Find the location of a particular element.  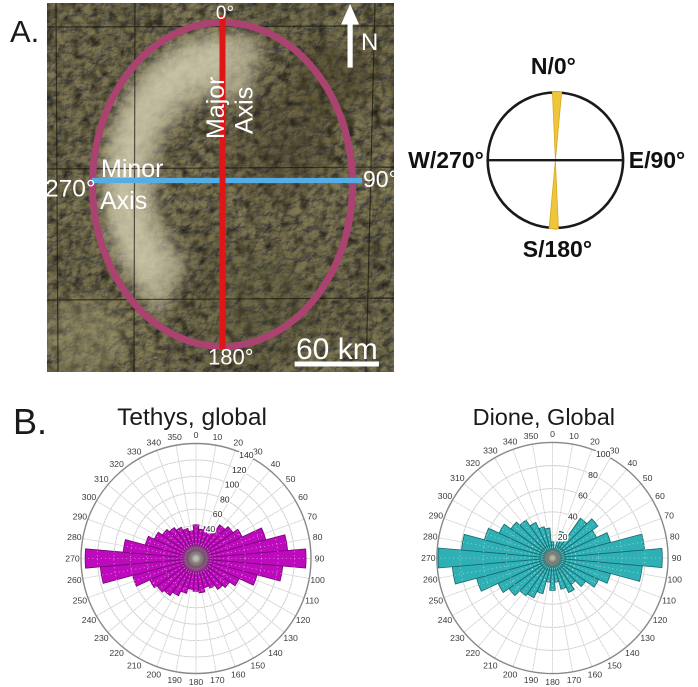

svg-text: Tethys, global is located at coordinates (192, 417).